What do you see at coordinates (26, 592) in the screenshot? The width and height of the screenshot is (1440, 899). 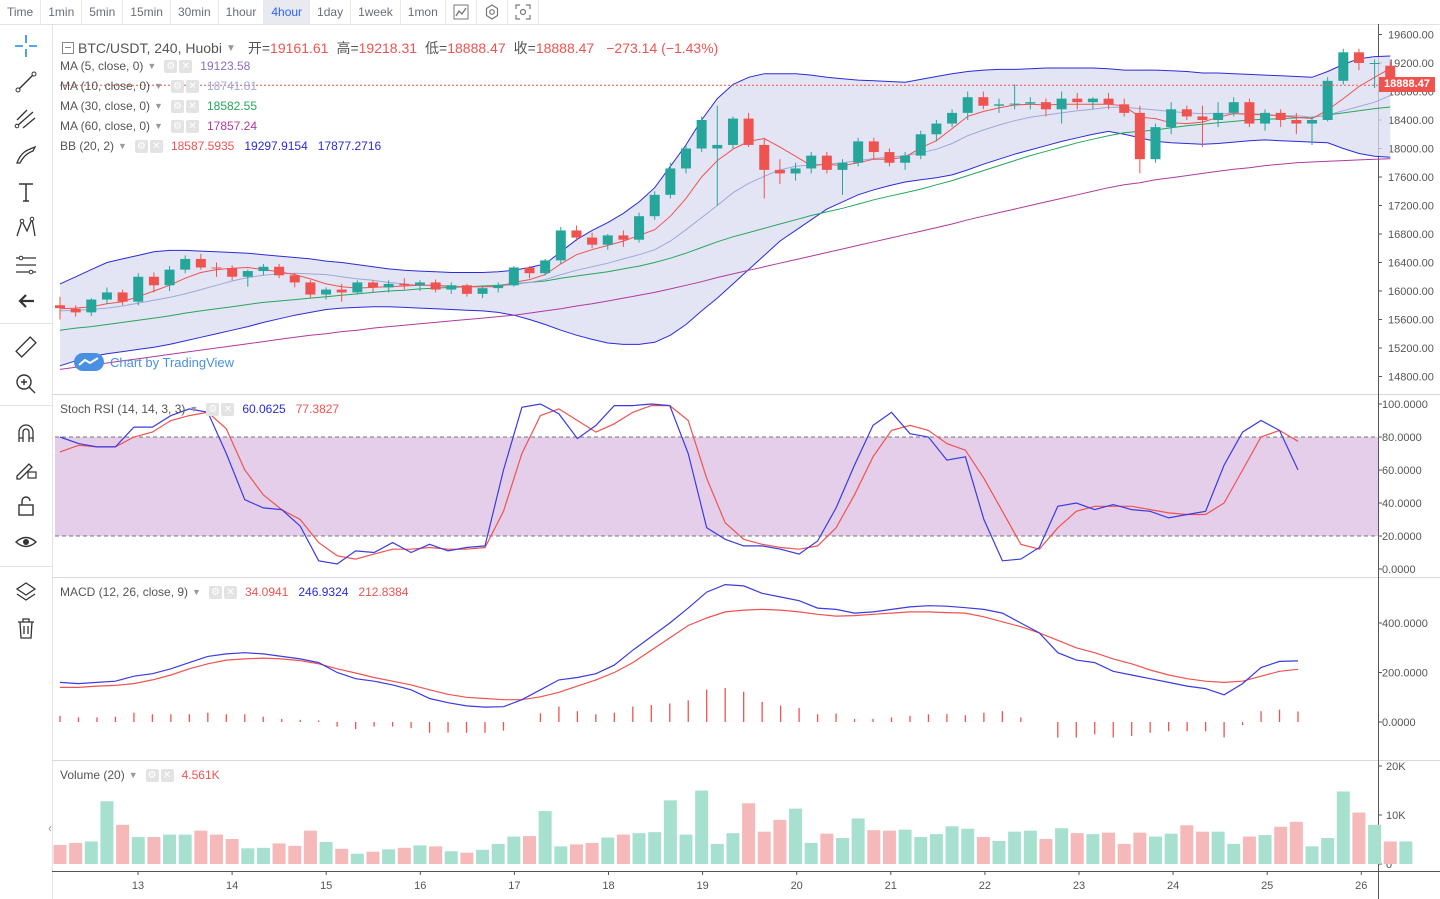 I see `layers-tool` at bounding box center [26, 592].